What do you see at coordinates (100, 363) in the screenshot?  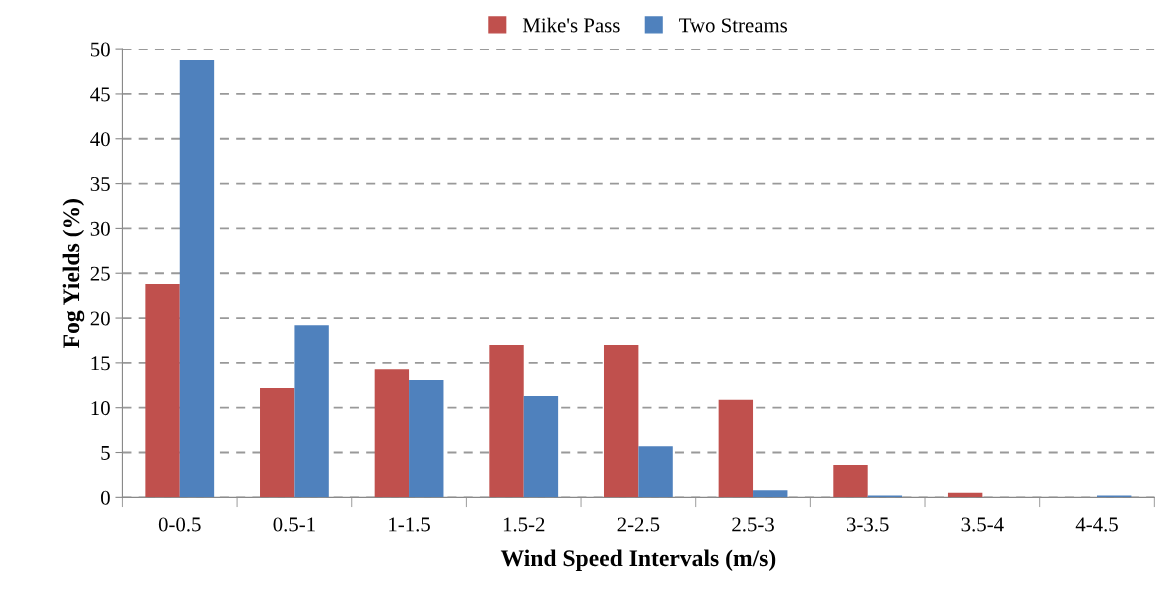 I see `y-tick-label: 15` at bounding box center [100, 363].